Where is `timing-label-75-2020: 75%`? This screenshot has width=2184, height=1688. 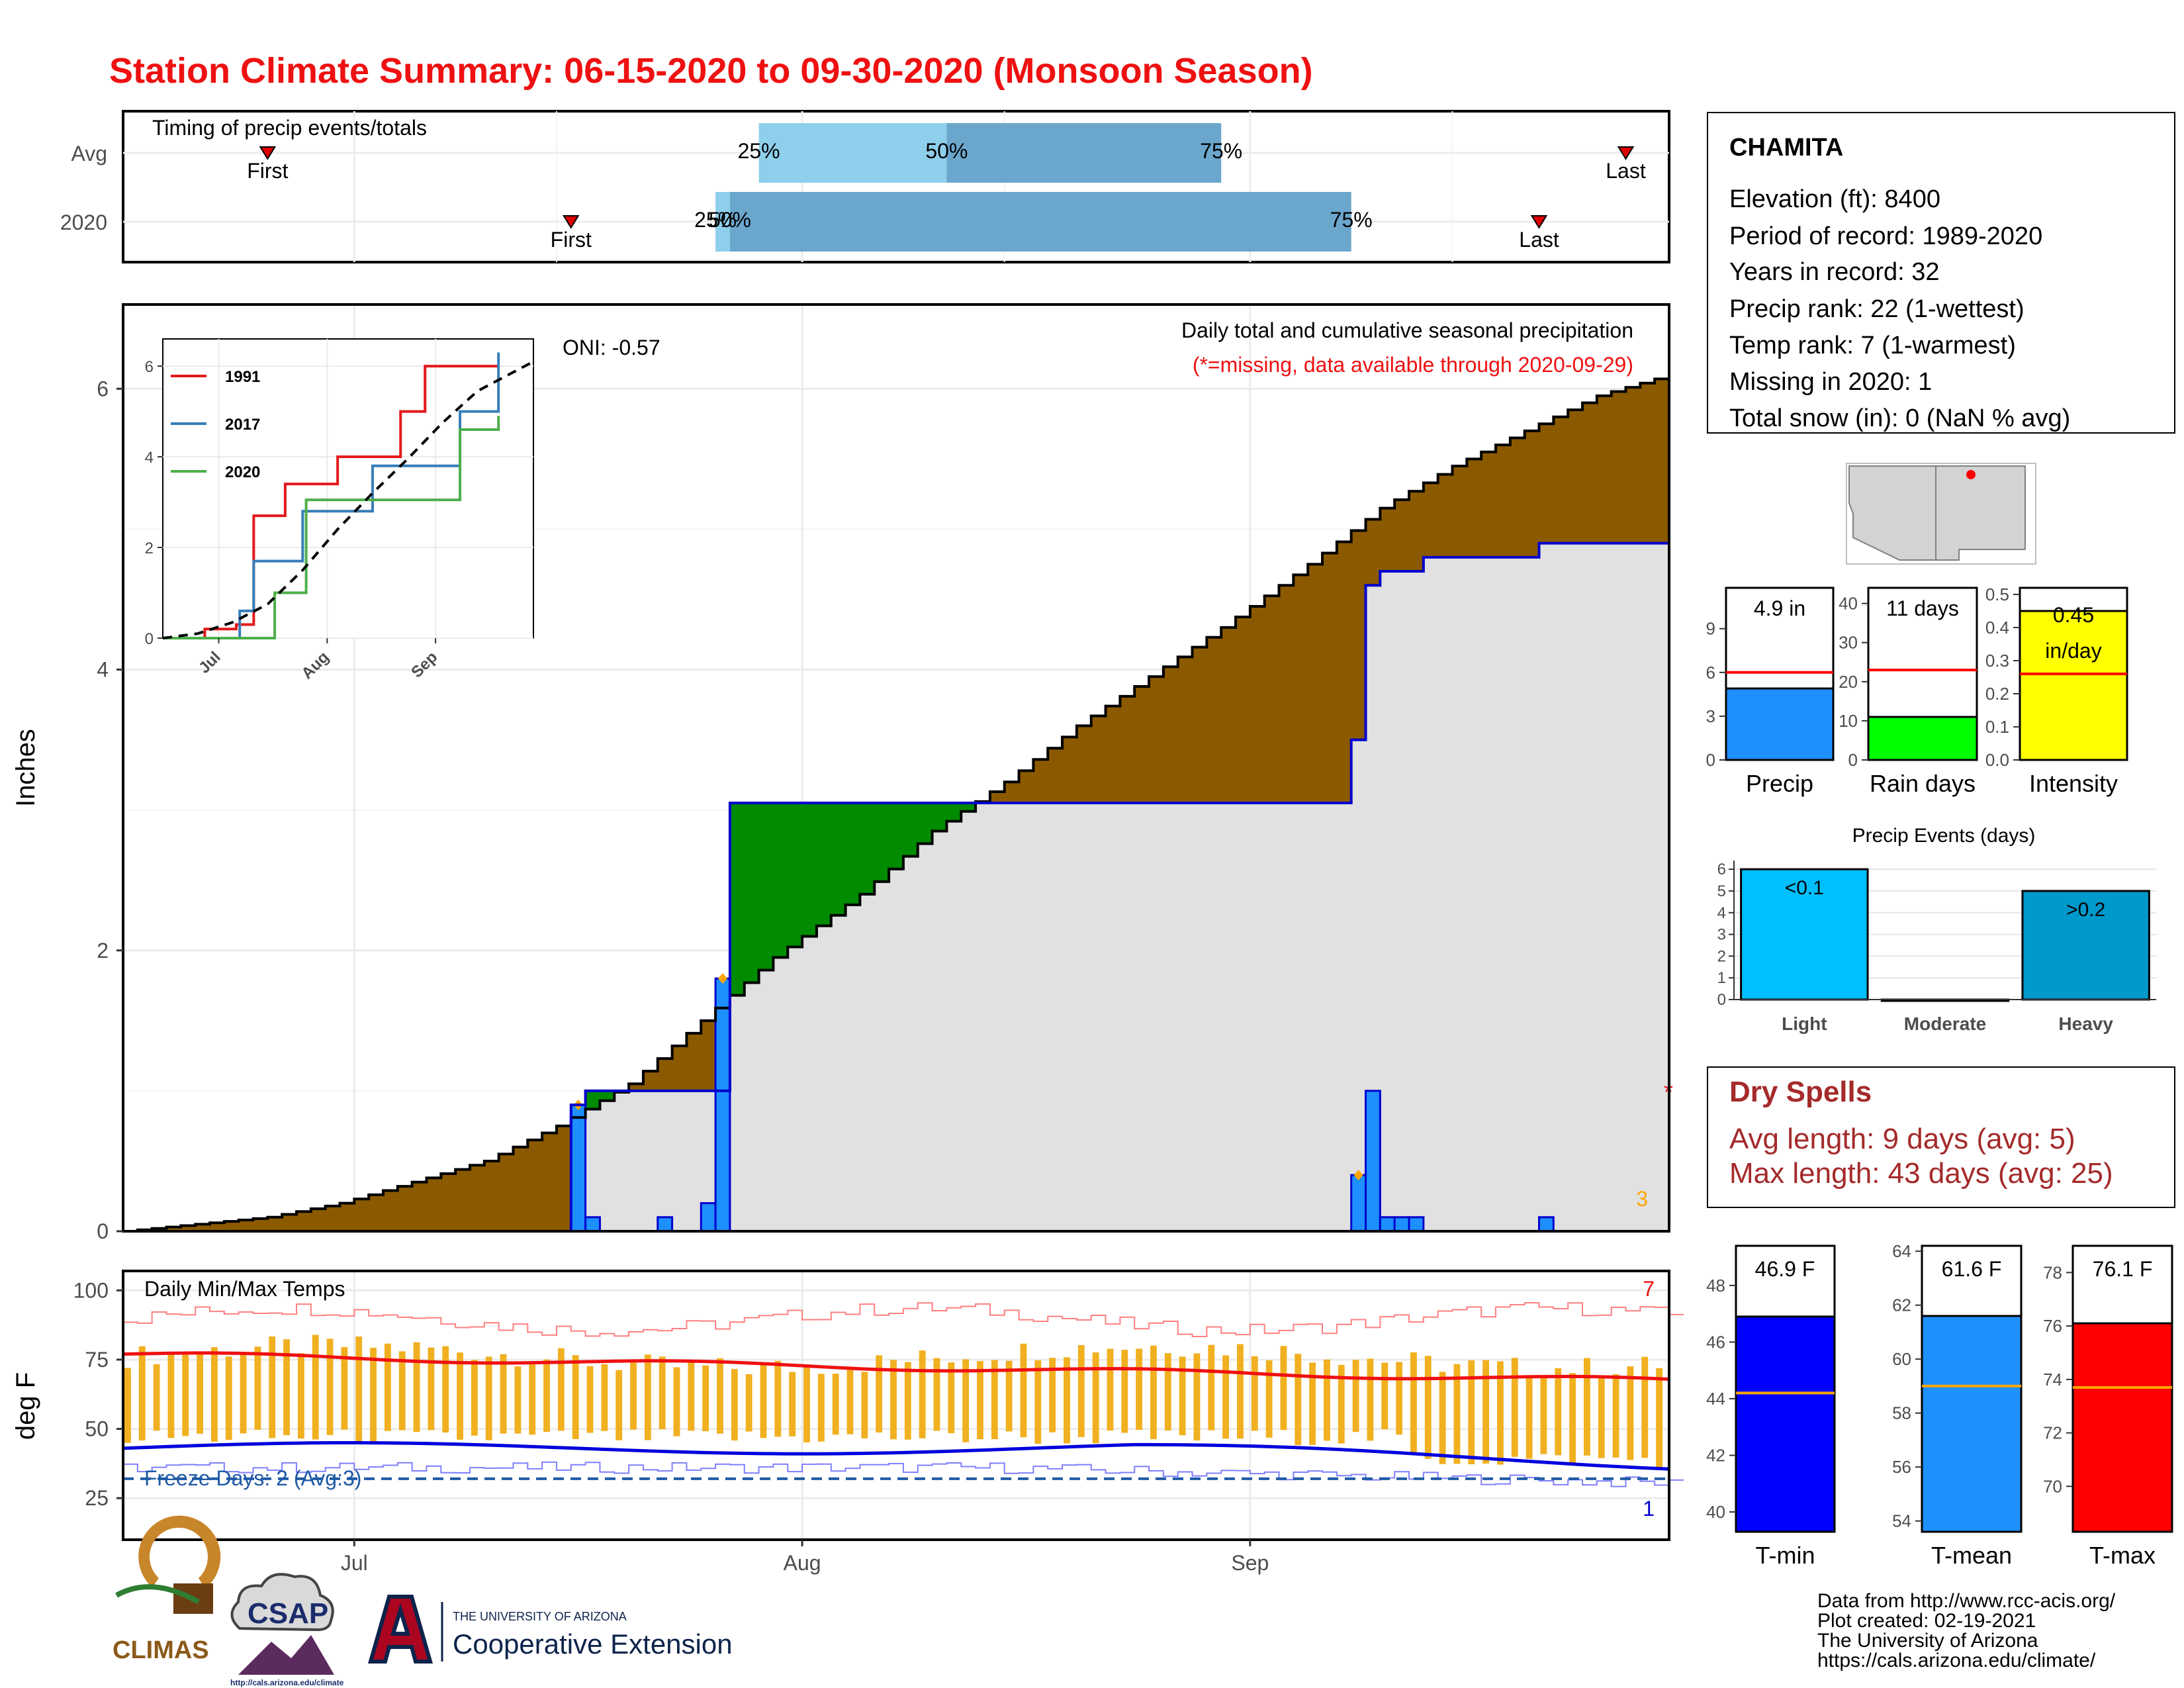
timing-label-75-2020: 75% is located at coordinates (1351, 220).